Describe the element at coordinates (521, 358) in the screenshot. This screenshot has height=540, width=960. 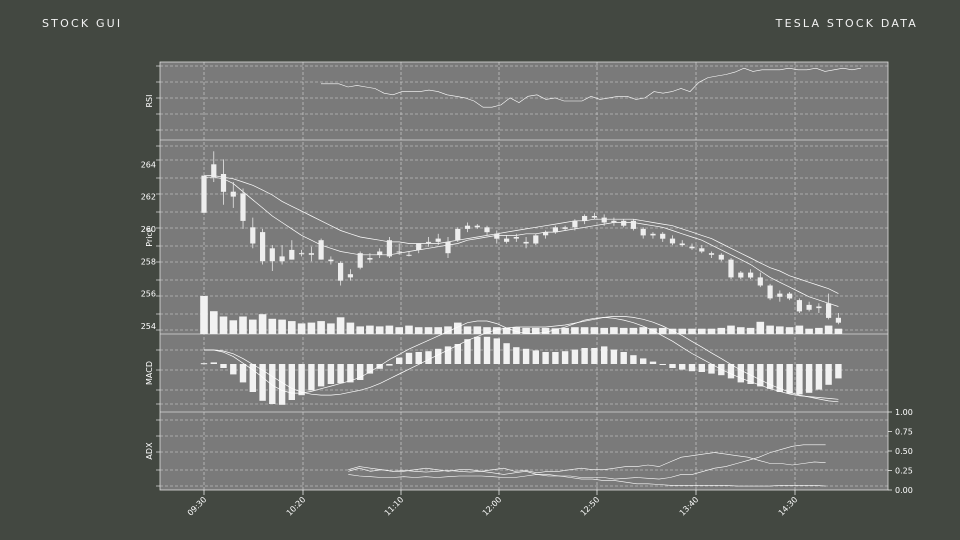
I see `macd-line` at that location.